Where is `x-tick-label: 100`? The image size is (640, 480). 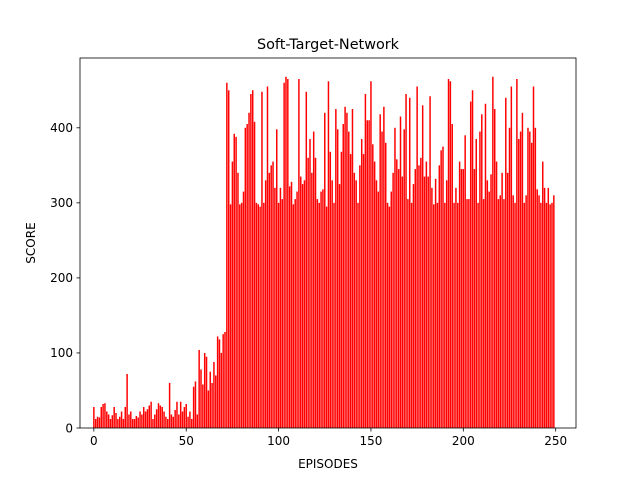 x-tick-label: 100 is located at coordinates (278, 441).